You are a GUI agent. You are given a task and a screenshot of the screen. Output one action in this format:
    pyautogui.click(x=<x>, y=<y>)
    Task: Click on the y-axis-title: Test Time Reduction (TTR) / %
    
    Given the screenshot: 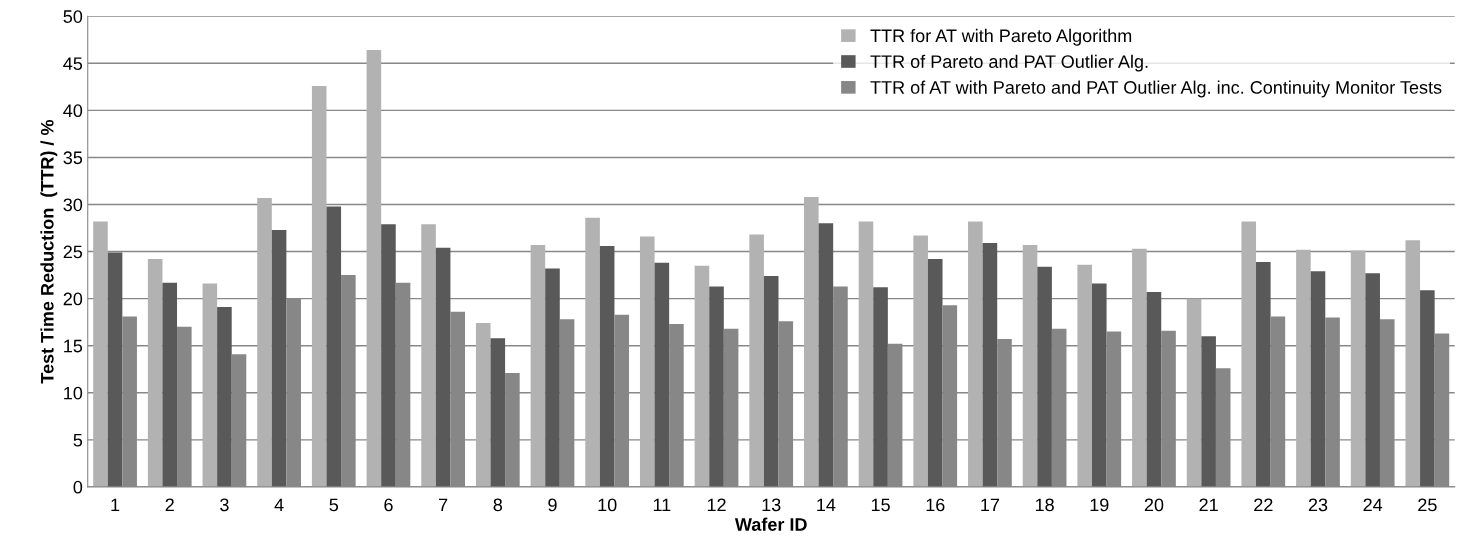 What is the action you would take?
    pyautogui.click(x=49, y=251)
    